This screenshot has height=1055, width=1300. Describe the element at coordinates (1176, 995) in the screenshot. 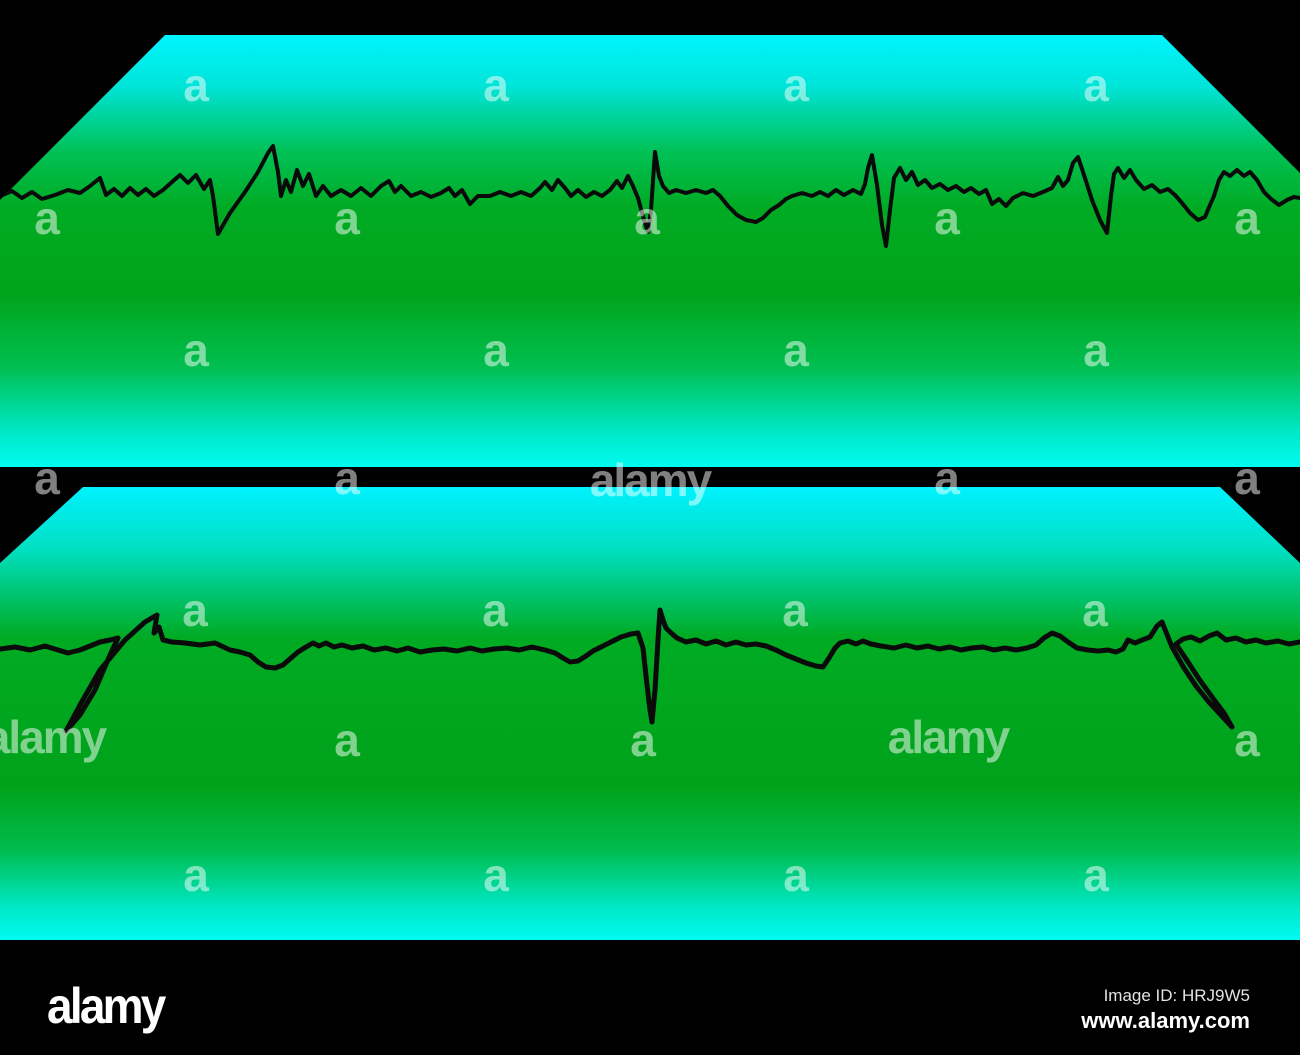

I see `image-id-text: Image ID: HRJ9W5` at that location.